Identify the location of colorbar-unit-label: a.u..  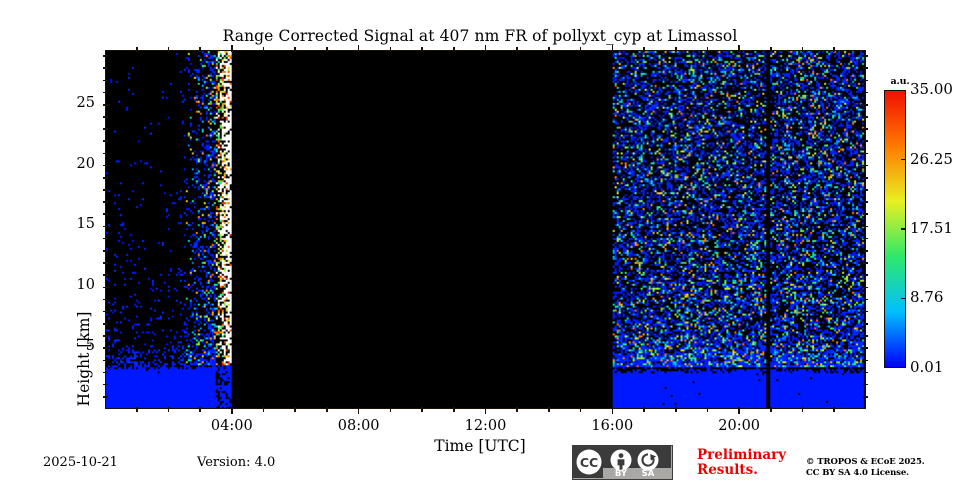
(900, 81).